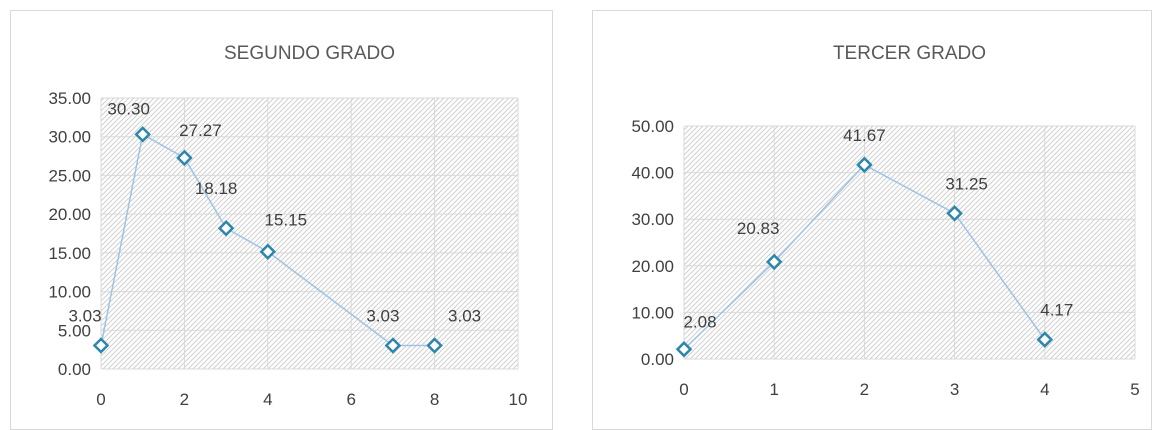  What do you see at coordinates (309, 53) in the screenshot?
I see `chart-title: SEGUNDO GRADO` at bounding box center [309, 53].